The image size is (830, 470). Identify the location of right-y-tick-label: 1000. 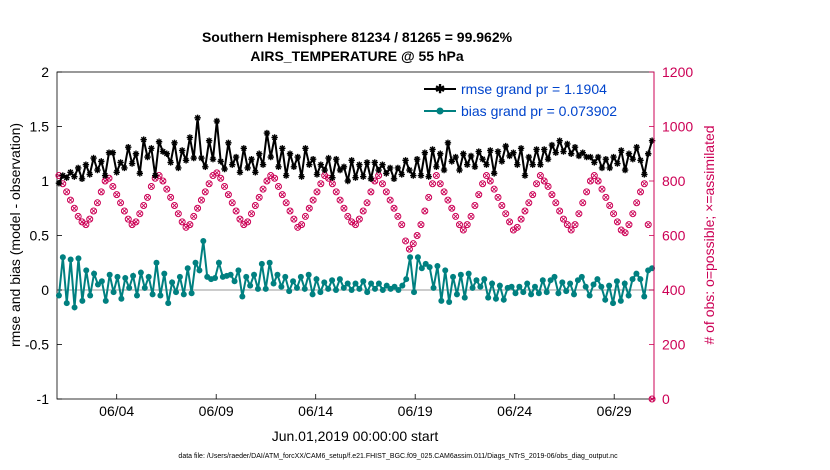
(677, 127).